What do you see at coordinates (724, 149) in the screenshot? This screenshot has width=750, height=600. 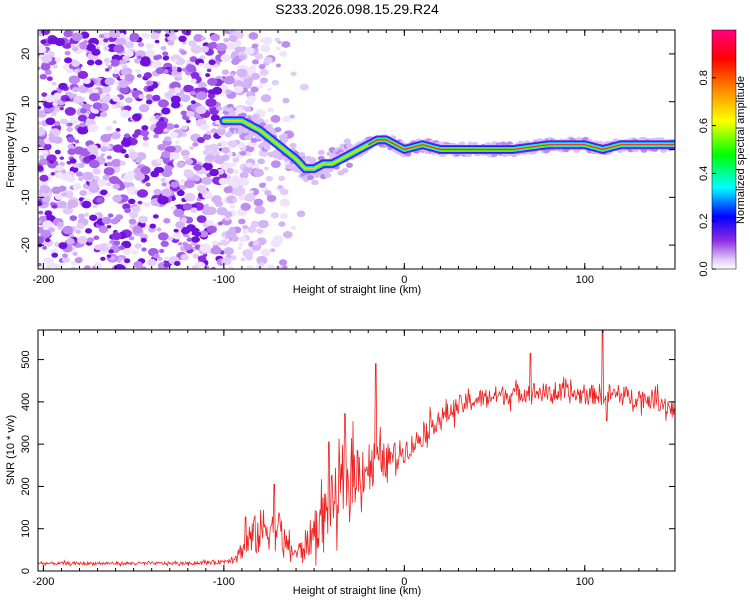 I see `colorbar-gradient` at bounding box center [724, 149].